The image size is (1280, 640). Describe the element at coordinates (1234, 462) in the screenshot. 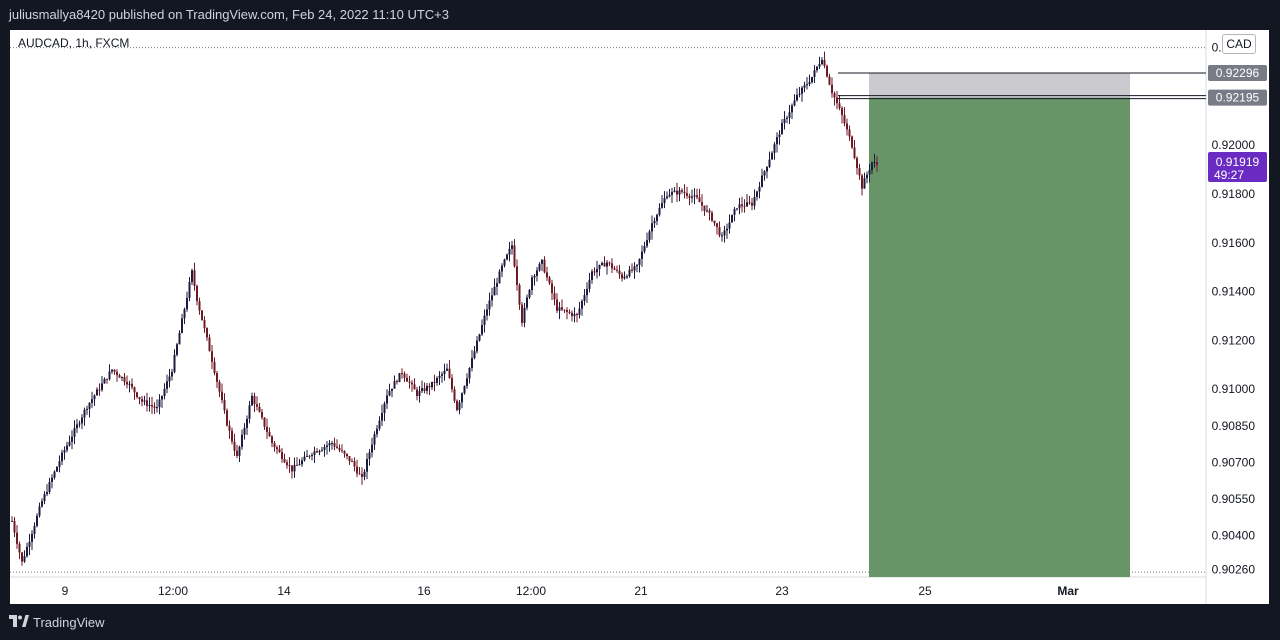

I see `y-tick-label: 0.90700` at that location.